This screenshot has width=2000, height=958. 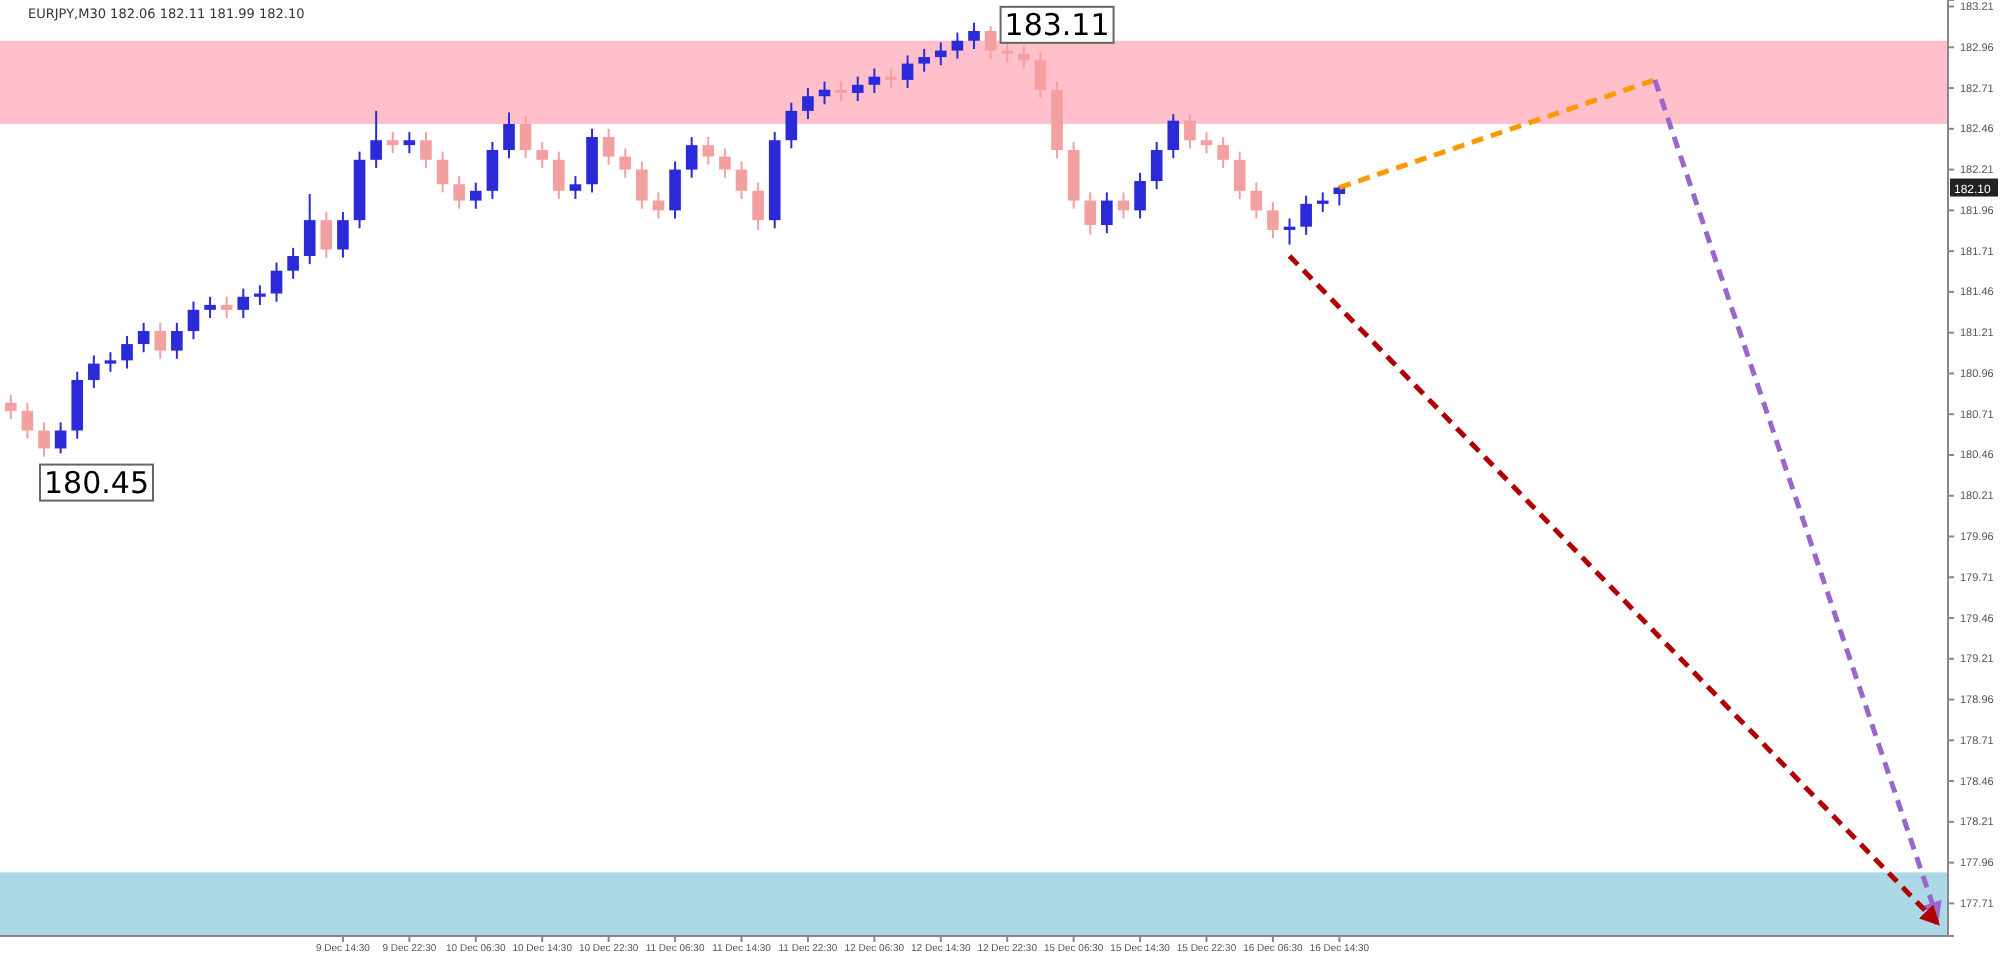 What do you see at coordinates (1057, 24) in the screenshot?
I see `annotation: 183.11` at bounding box center [1057, 24].